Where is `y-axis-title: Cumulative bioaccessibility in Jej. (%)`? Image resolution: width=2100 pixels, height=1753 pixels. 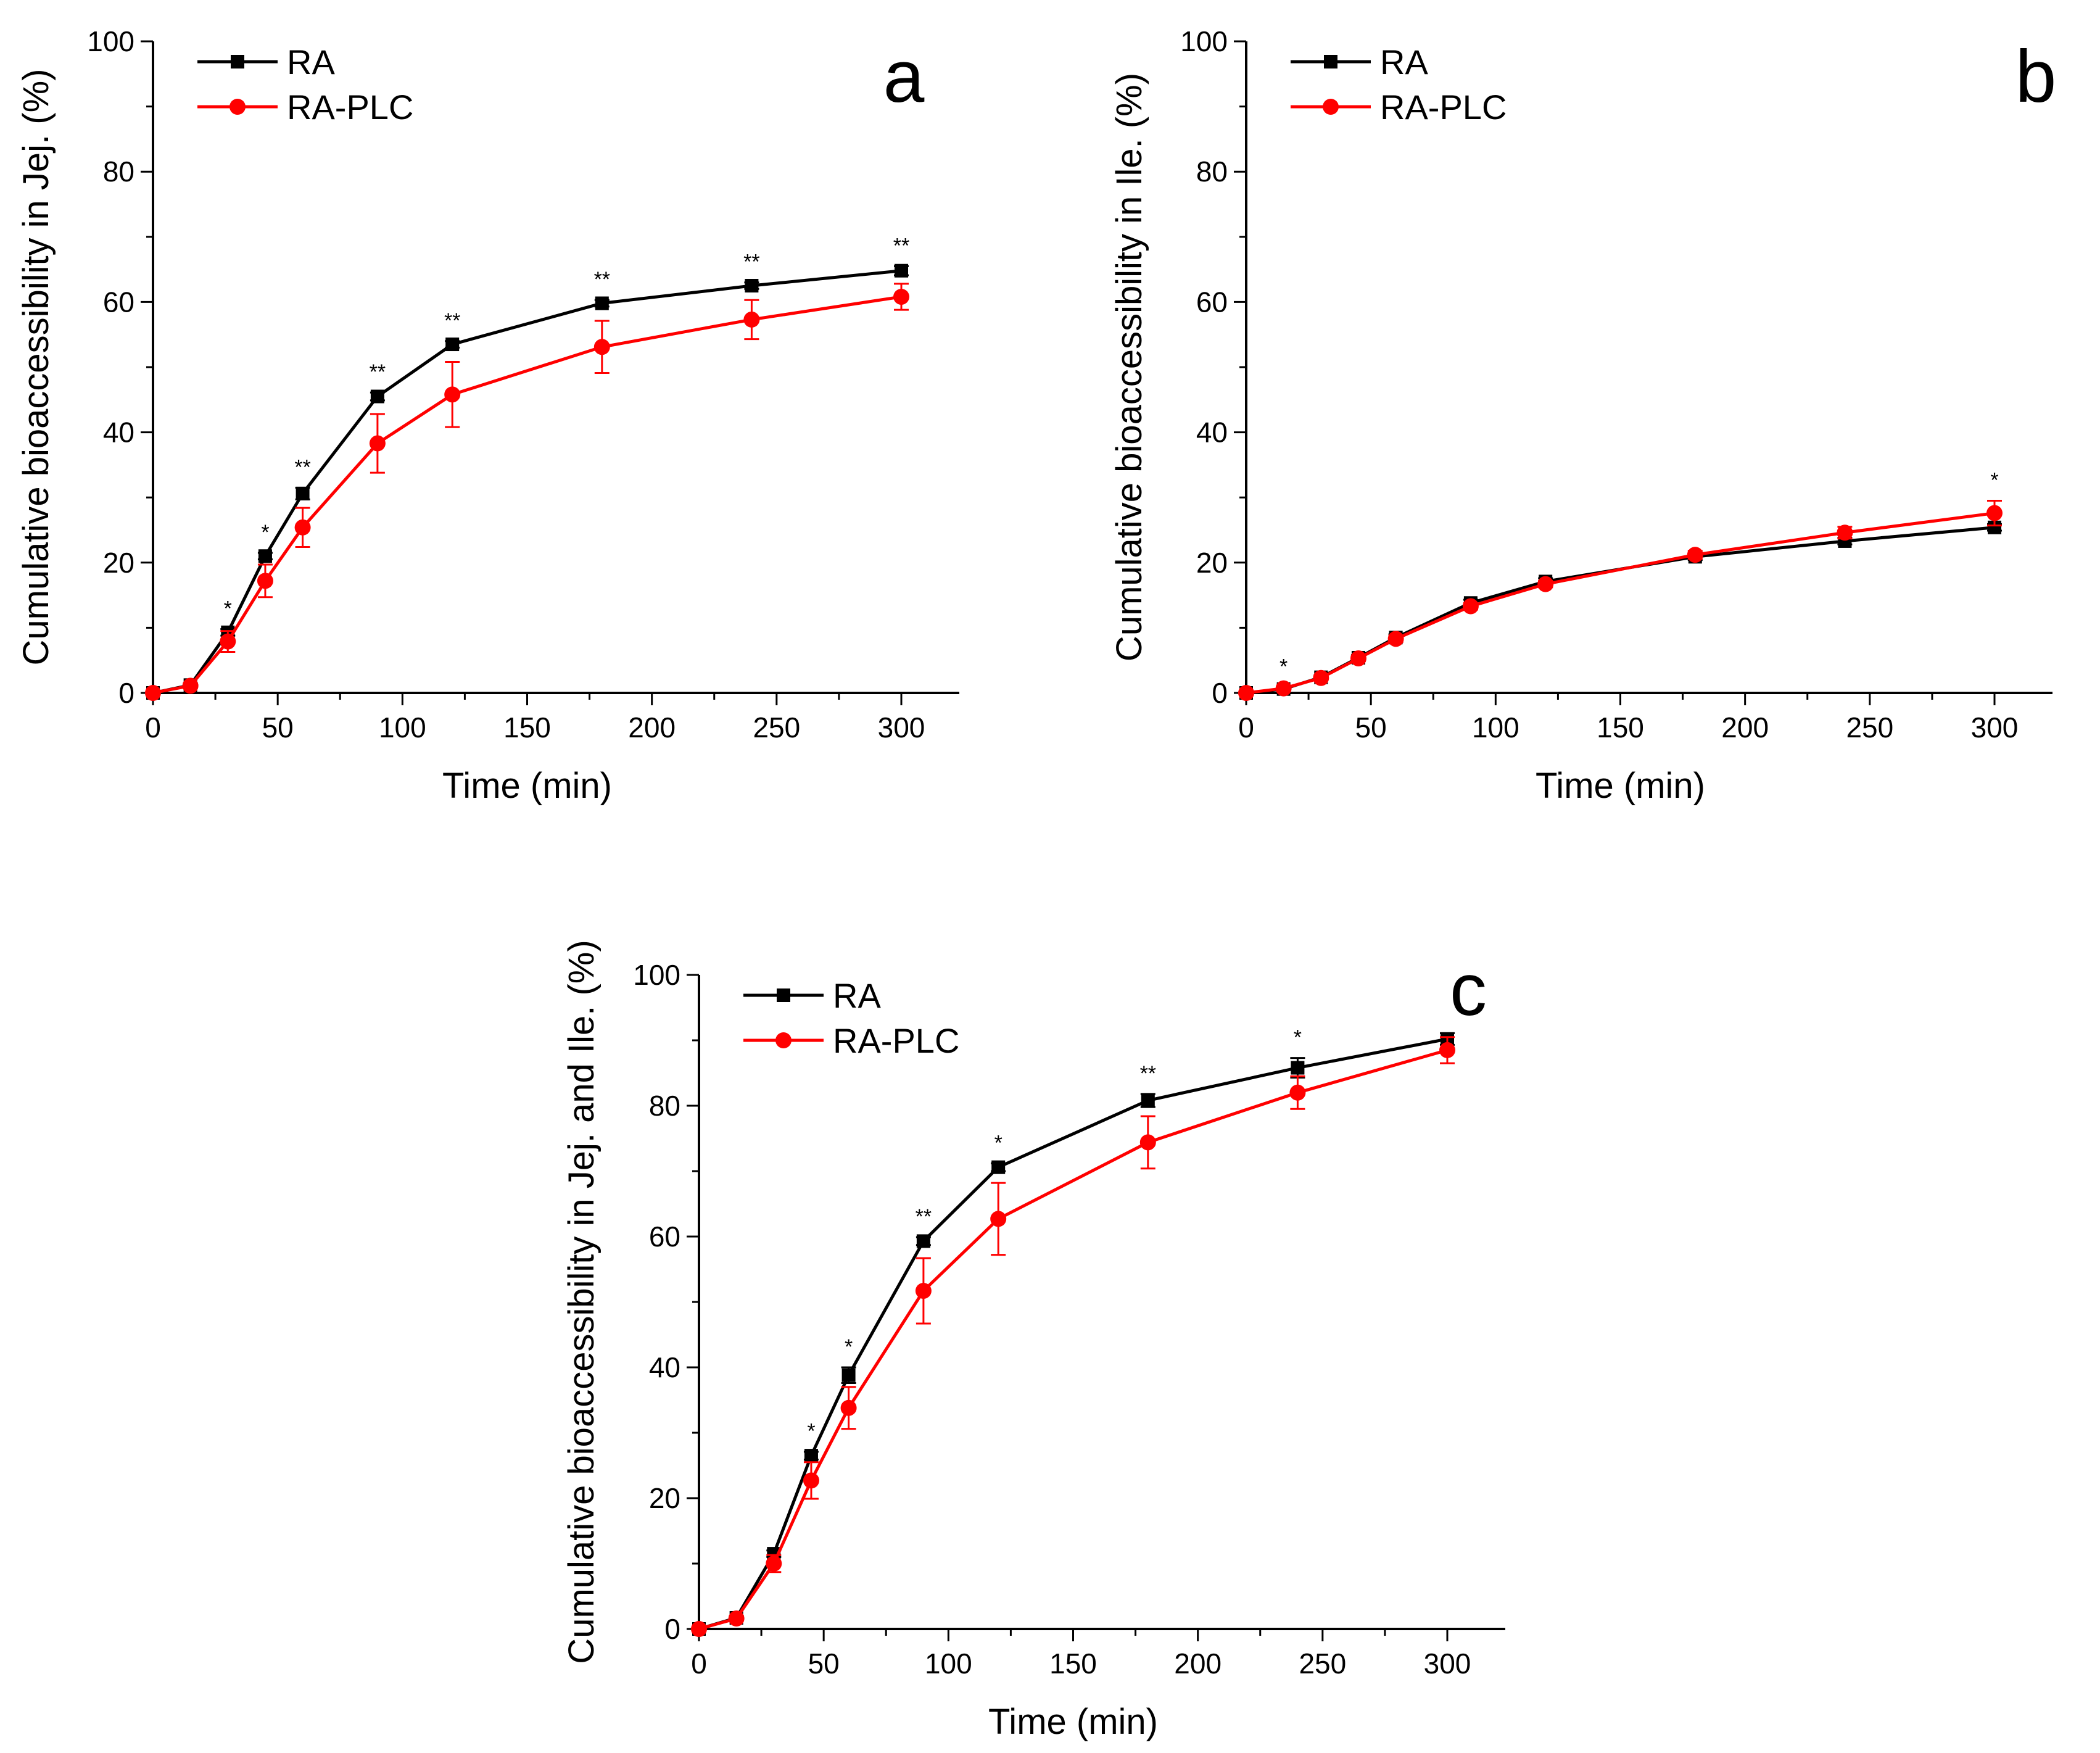 y-axis-title: Cumulative bioaccessibility in Jej. (%) is located at coordinates (36, 367).